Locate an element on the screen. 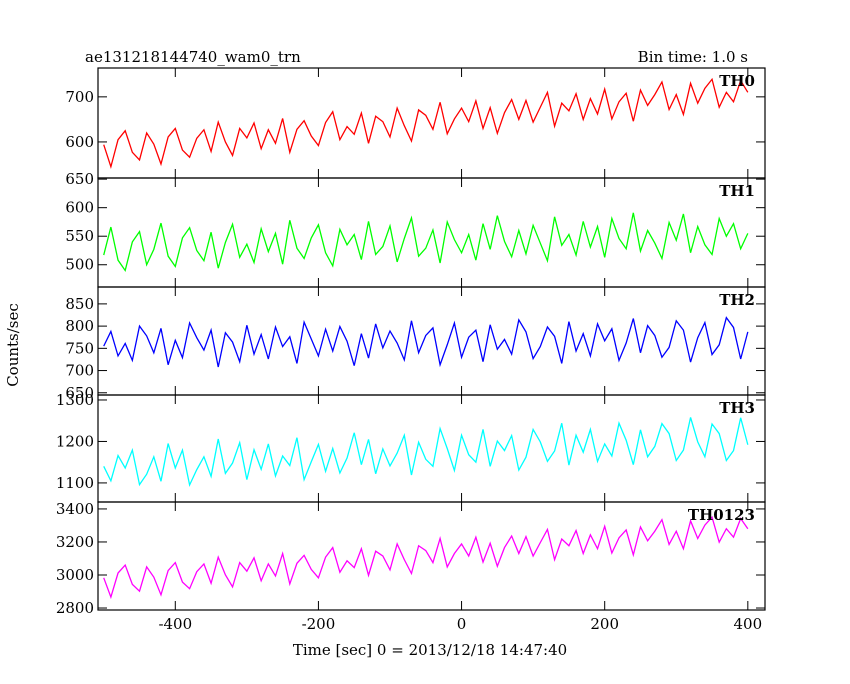 The height and width of the screenshot is (684, 850). y-tick-label: 800 is located at coordinates (79, 326).